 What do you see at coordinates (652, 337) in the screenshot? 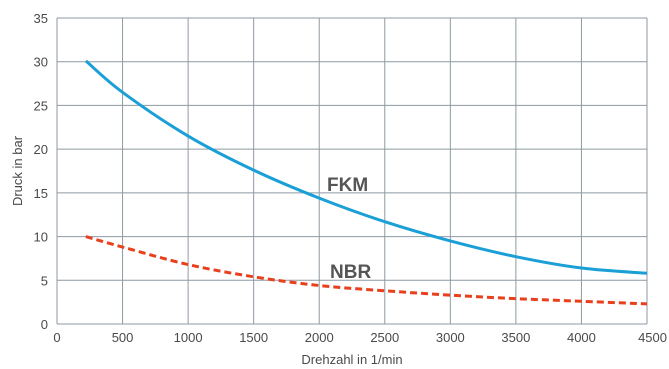
I see `x-tick-label: 4500` at bounding box center [652, 337].